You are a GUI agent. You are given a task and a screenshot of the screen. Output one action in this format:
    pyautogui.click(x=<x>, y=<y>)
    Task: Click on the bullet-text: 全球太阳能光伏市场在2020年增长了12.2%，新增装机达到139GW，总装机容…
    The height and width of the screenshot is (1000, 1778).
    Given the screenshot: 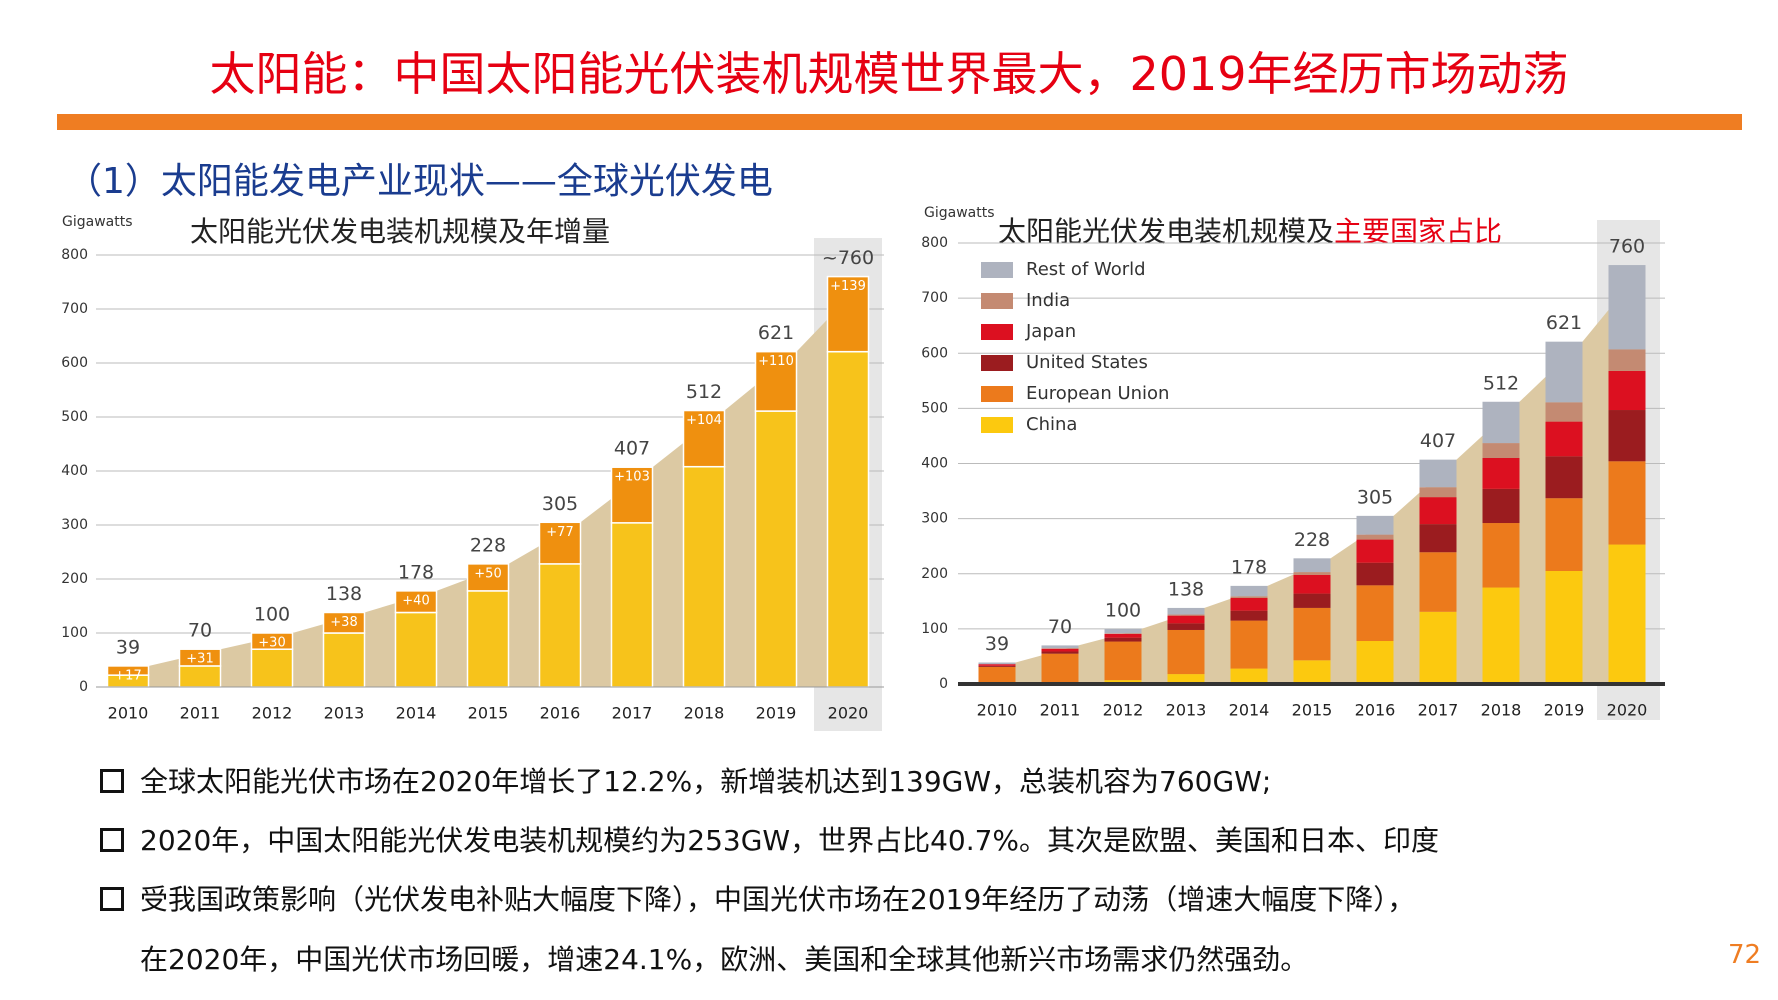 What is the action you would take?
    pyautogui.click(x=706, y=781)
    